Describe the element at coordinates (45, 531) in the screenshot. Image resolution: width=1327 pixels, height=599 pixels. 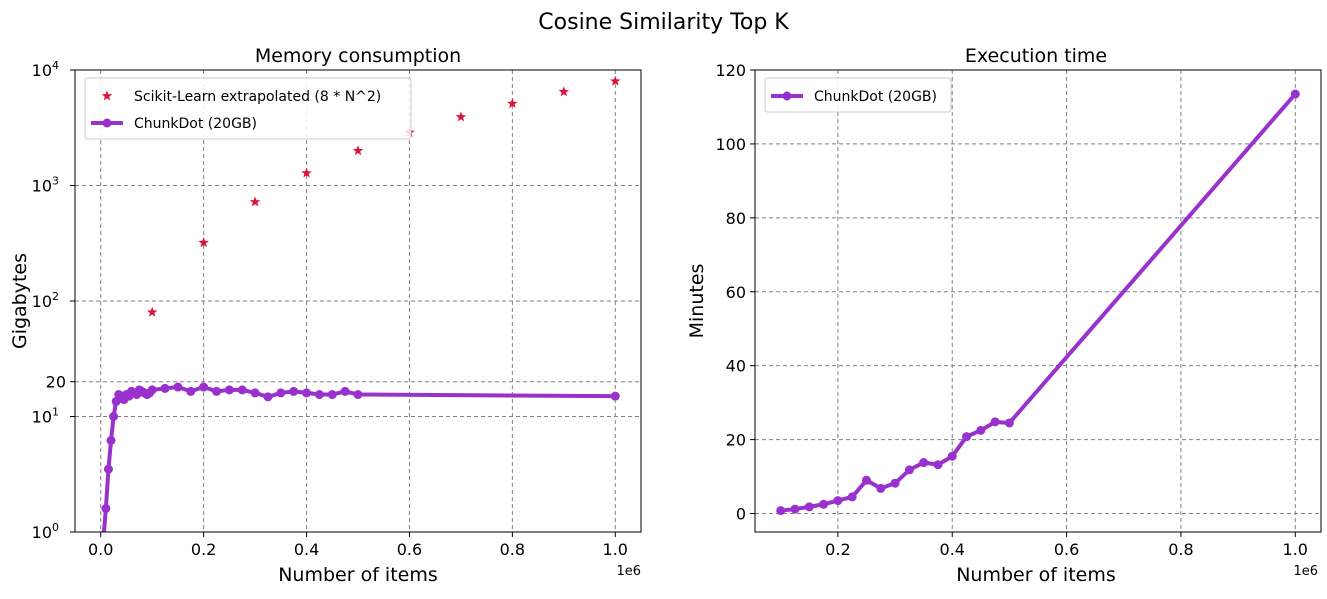
I see `memory-chart-y-tick-label: 10⁰` at that location.